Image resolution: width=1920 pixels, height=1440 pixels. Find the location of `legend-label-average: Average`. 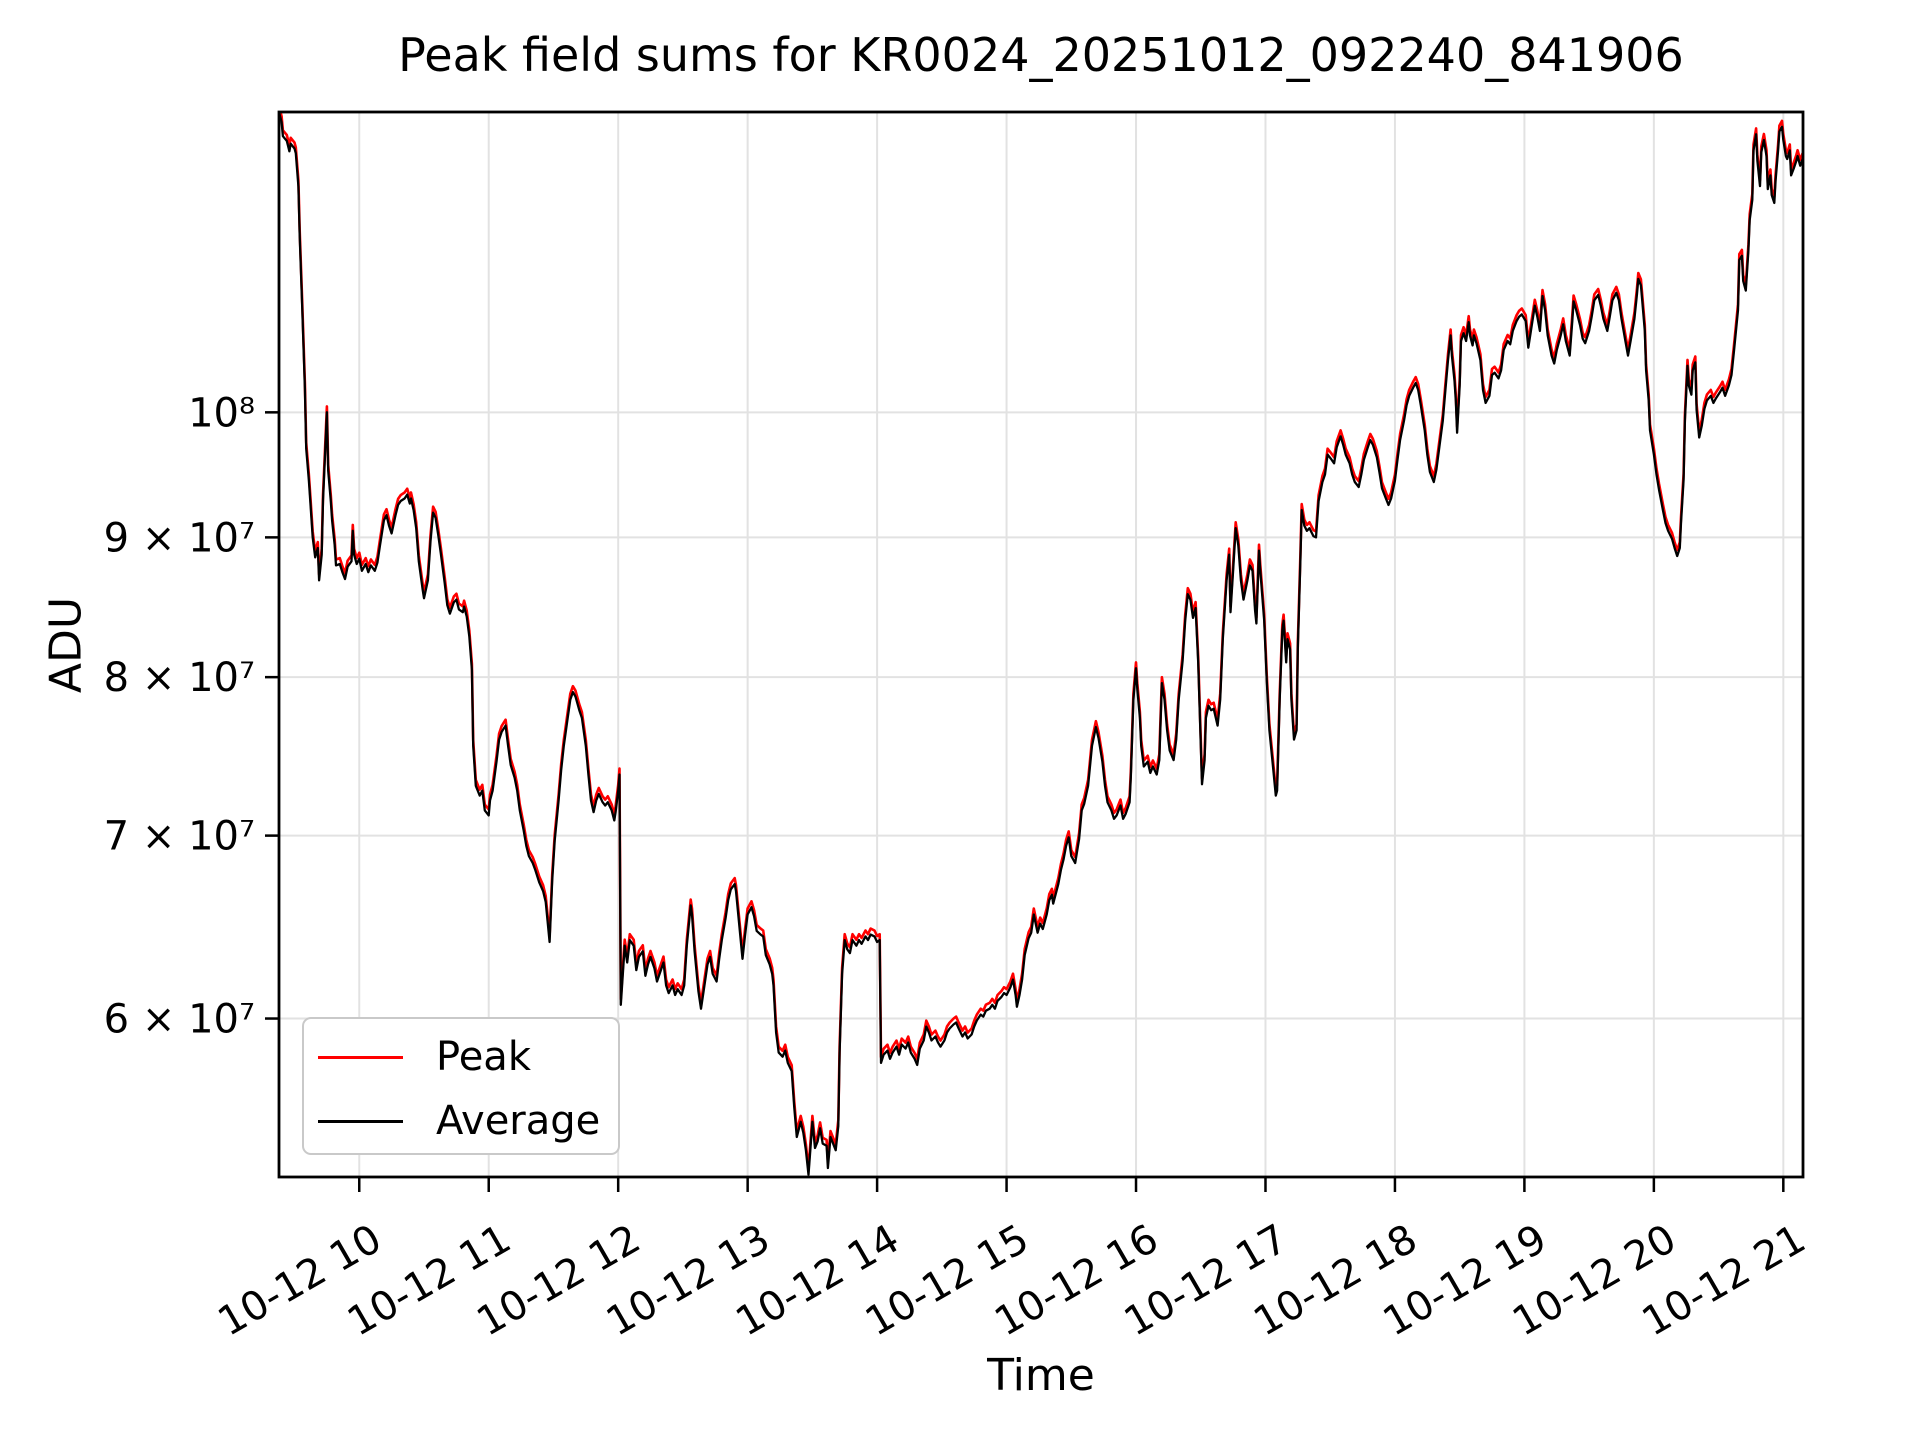

legend-label-average: Average is located at coordinates (518, 1121).